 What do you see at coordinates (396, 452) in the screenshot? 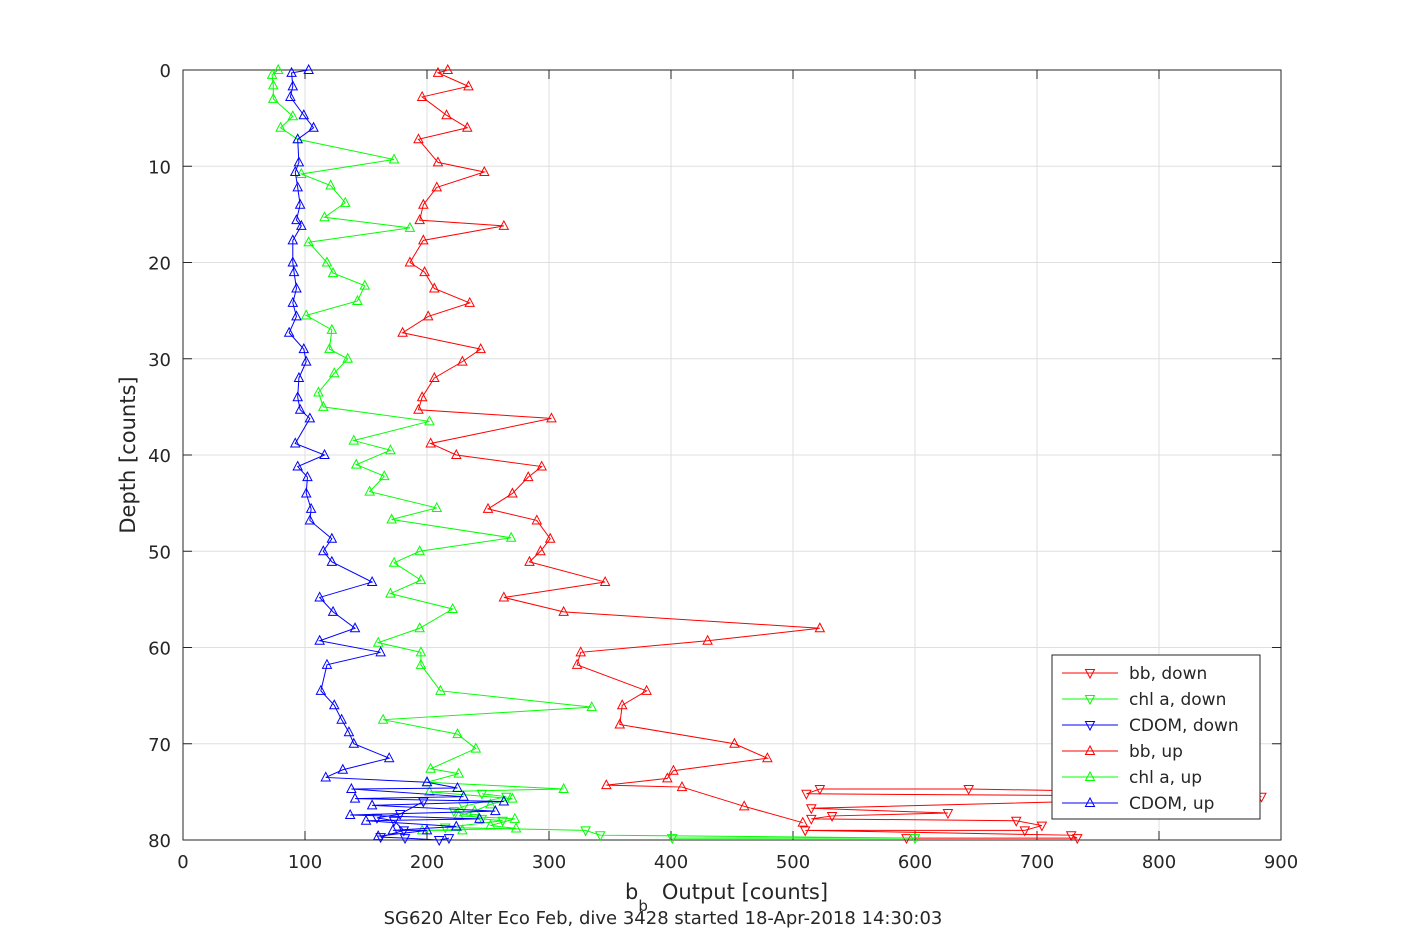
I see `series-cdom-up` at bounding box center [396, 452].